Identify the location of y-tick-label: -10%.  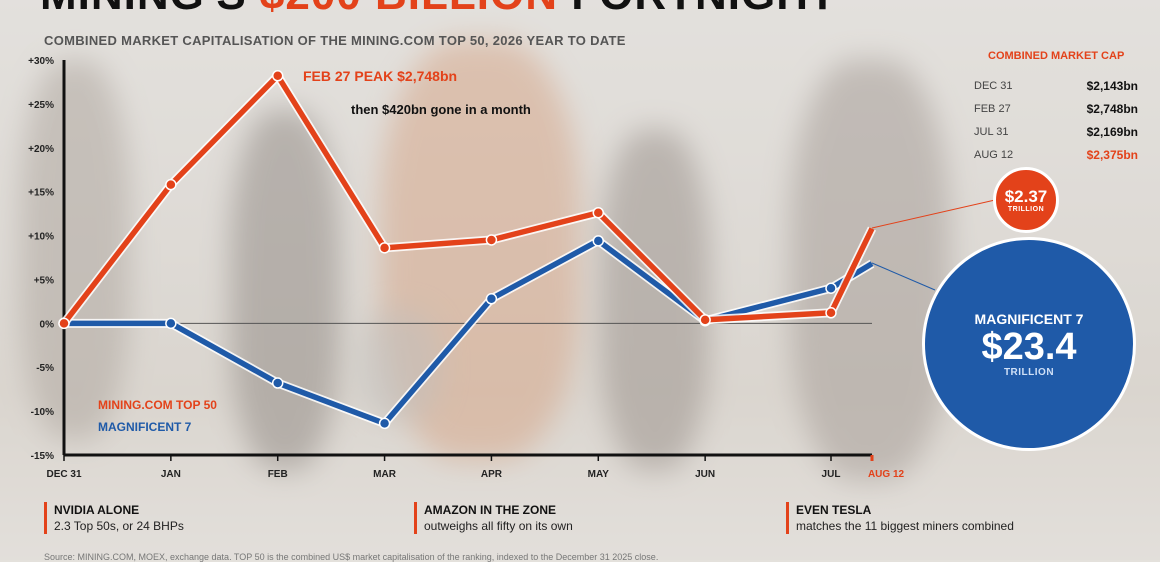
(42, 412).